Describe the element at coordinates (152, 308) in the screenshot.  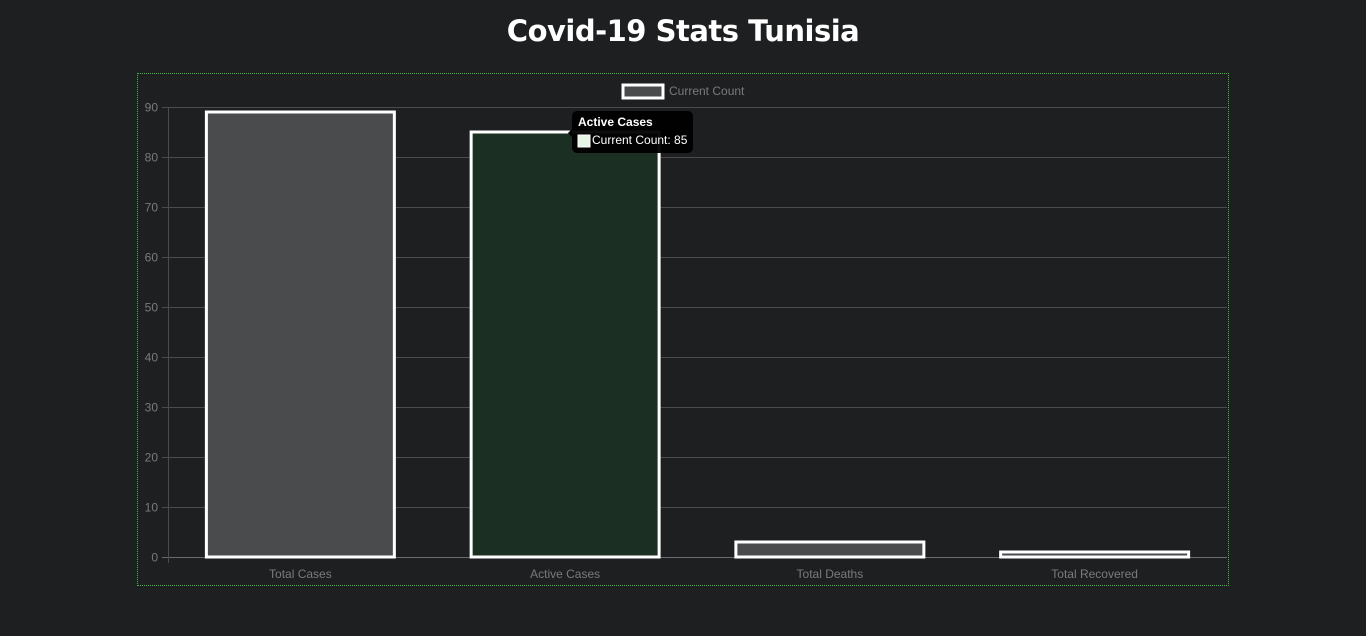
I see `y-tick-label: 50` at that location.